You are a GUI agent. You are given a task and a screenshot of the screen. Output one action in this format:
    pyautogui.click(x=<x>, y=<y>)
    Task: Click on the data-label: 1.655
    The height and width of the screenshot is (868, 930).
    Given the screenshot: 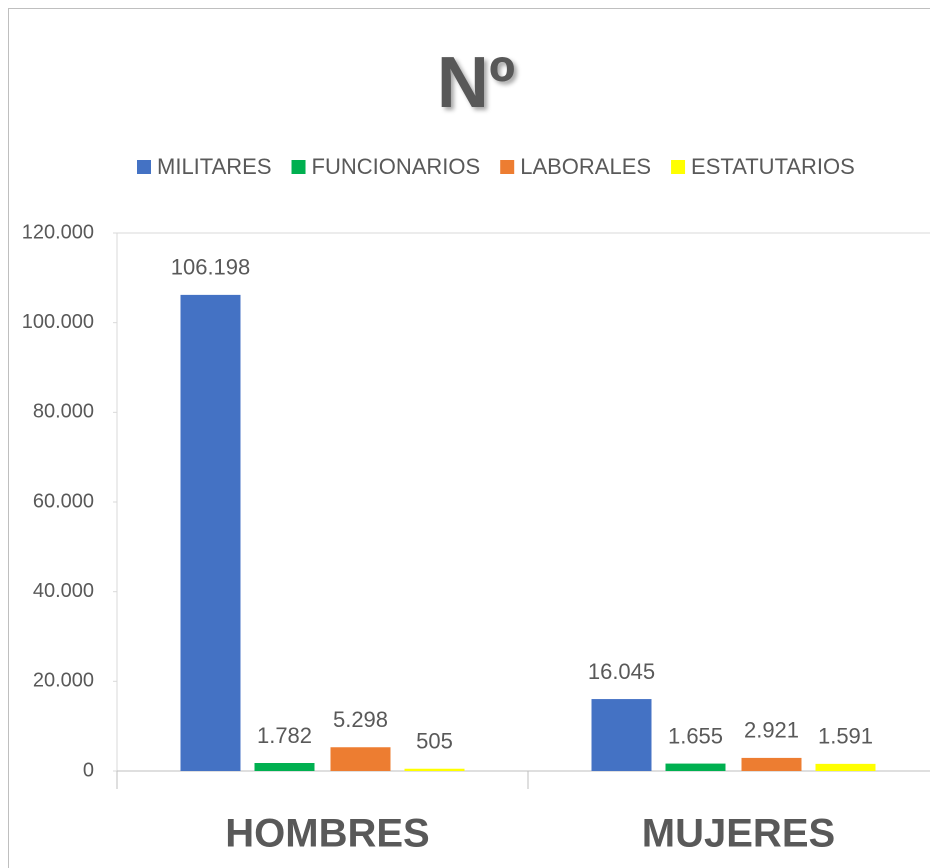 What is the action you would take?
    pyautogui.click(x=695, y=735)
    